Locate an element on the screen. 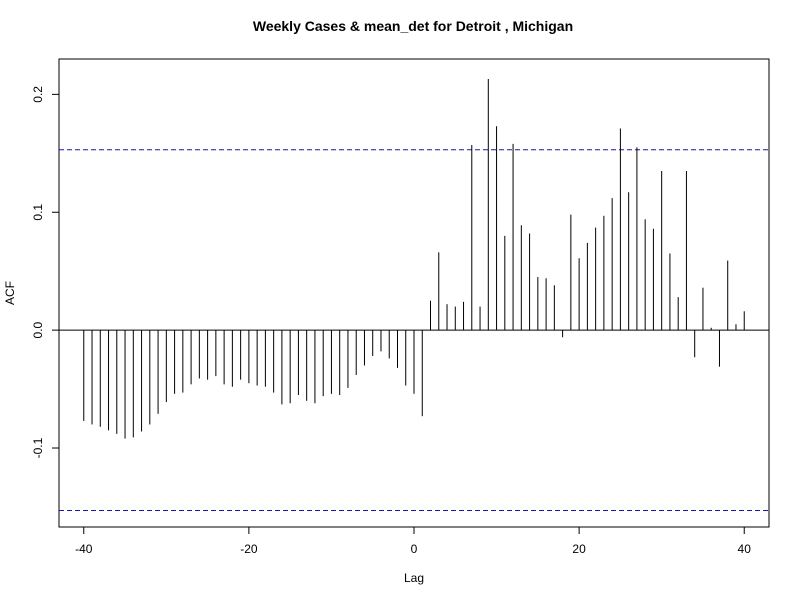  x-tick-label: 40 is located at coordinates (745, 549).